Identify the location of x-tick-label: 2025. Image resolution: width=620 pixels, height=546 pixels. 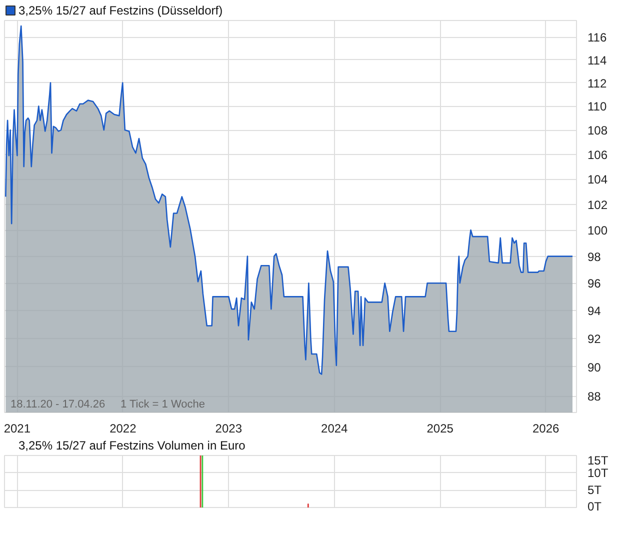
(440, 429).